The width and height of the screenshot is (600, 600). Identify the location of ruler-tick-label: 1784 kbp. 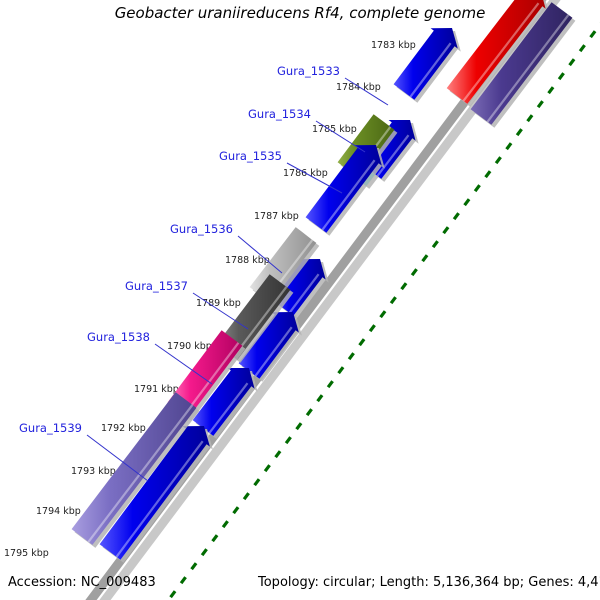
(358, 87).